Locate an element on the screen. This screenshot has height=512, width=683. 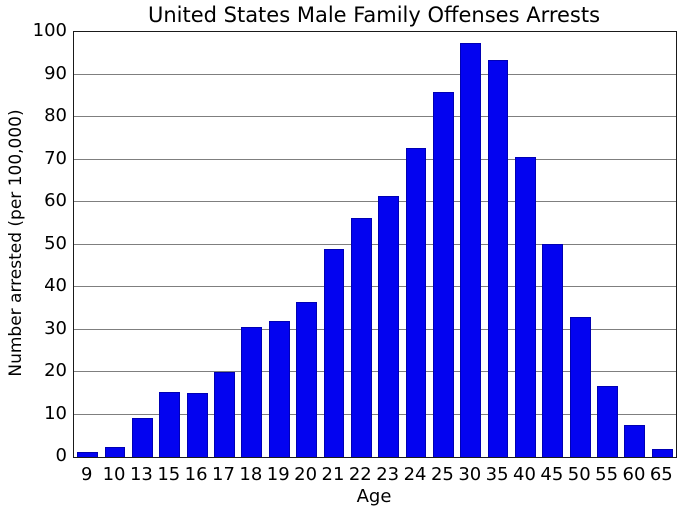
x-tick-label-17: 17 is located at coordinates (223, 474).